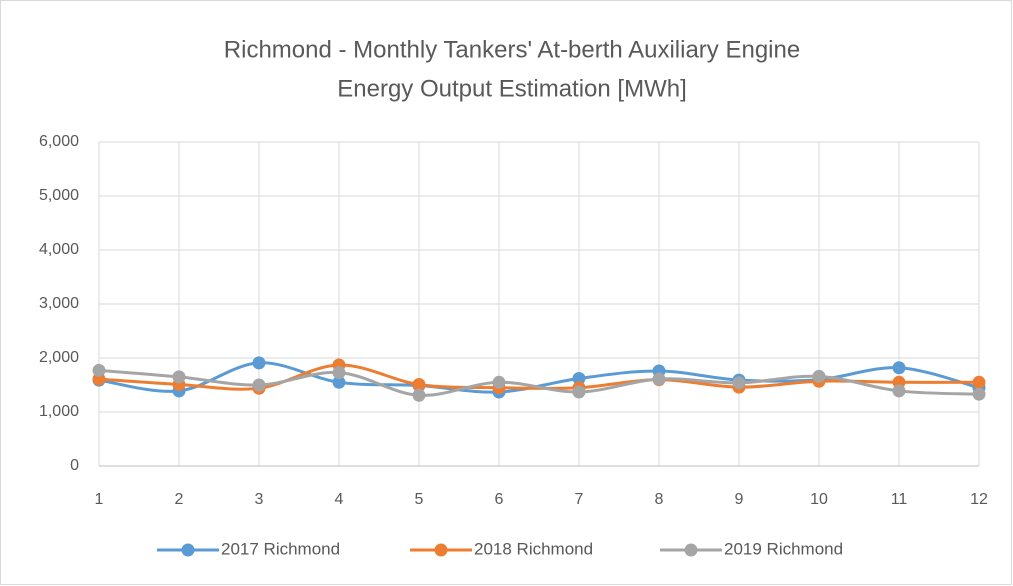 The image size is (1013, 586). Describe the element at coordinates (979, 499) in the screenshot. I see `x-tick-label: 12` at that location.